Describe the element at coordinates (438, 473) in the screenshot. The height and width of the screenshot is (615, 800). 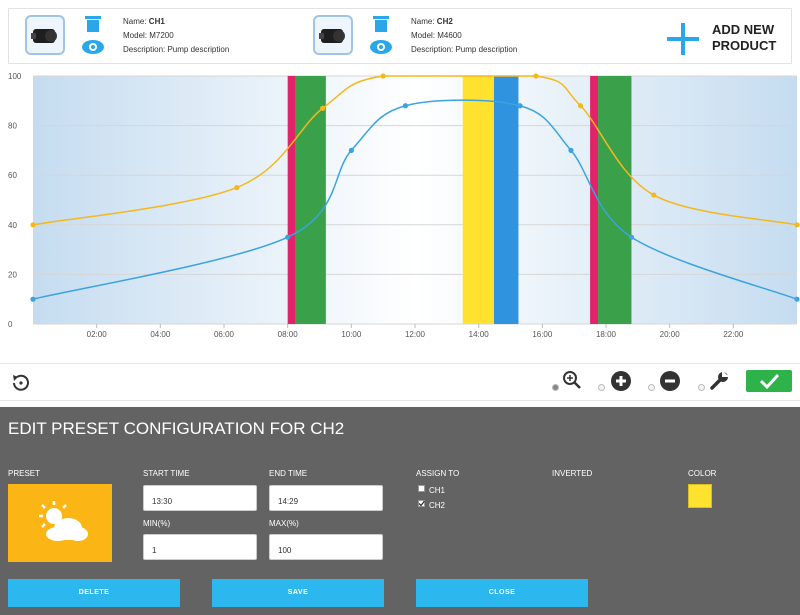
I see `assign-to-label: ASSIGN TO` at that location.